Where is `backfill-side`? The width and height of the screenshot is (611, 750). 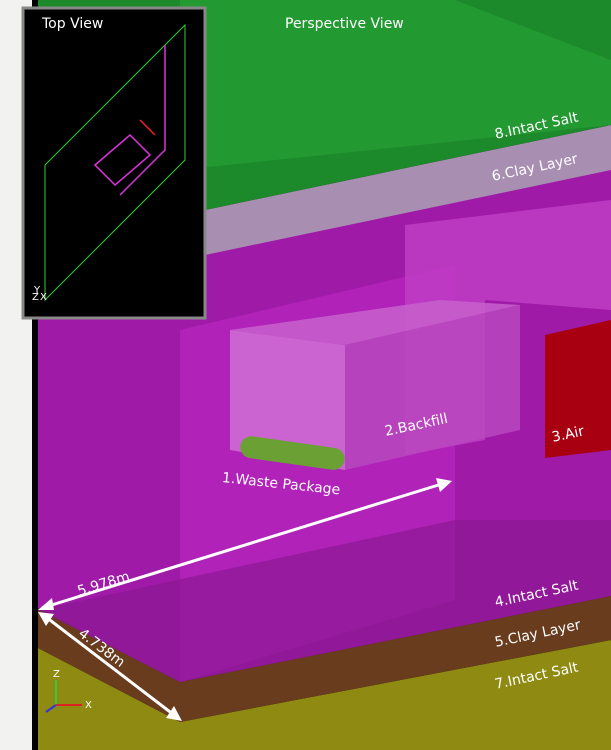 backfill-side is located at coordinates (432, 387).